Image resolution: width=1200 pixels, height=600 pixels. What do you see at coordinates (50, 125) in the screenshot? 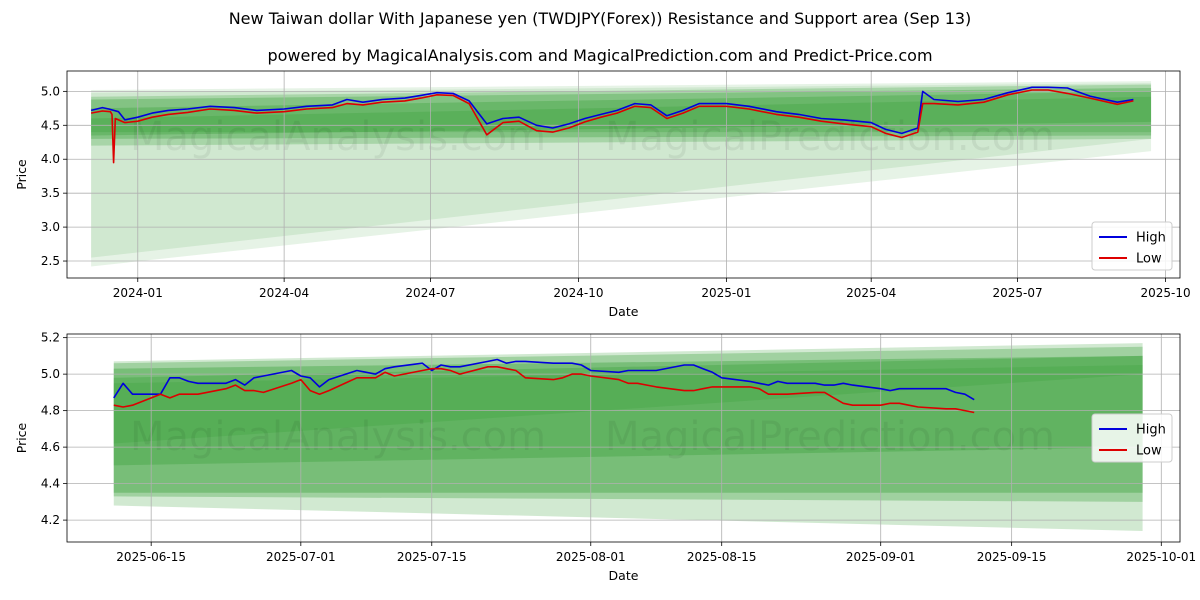
I see `y-tick-label: 4.5` at bounding box center [50, 125].